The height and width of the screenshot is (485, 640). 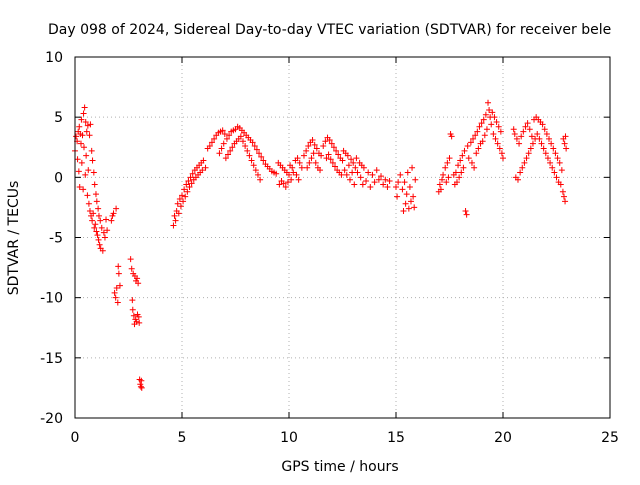 I want to click on y-tick-label: -15, so click(x=51, y=359).